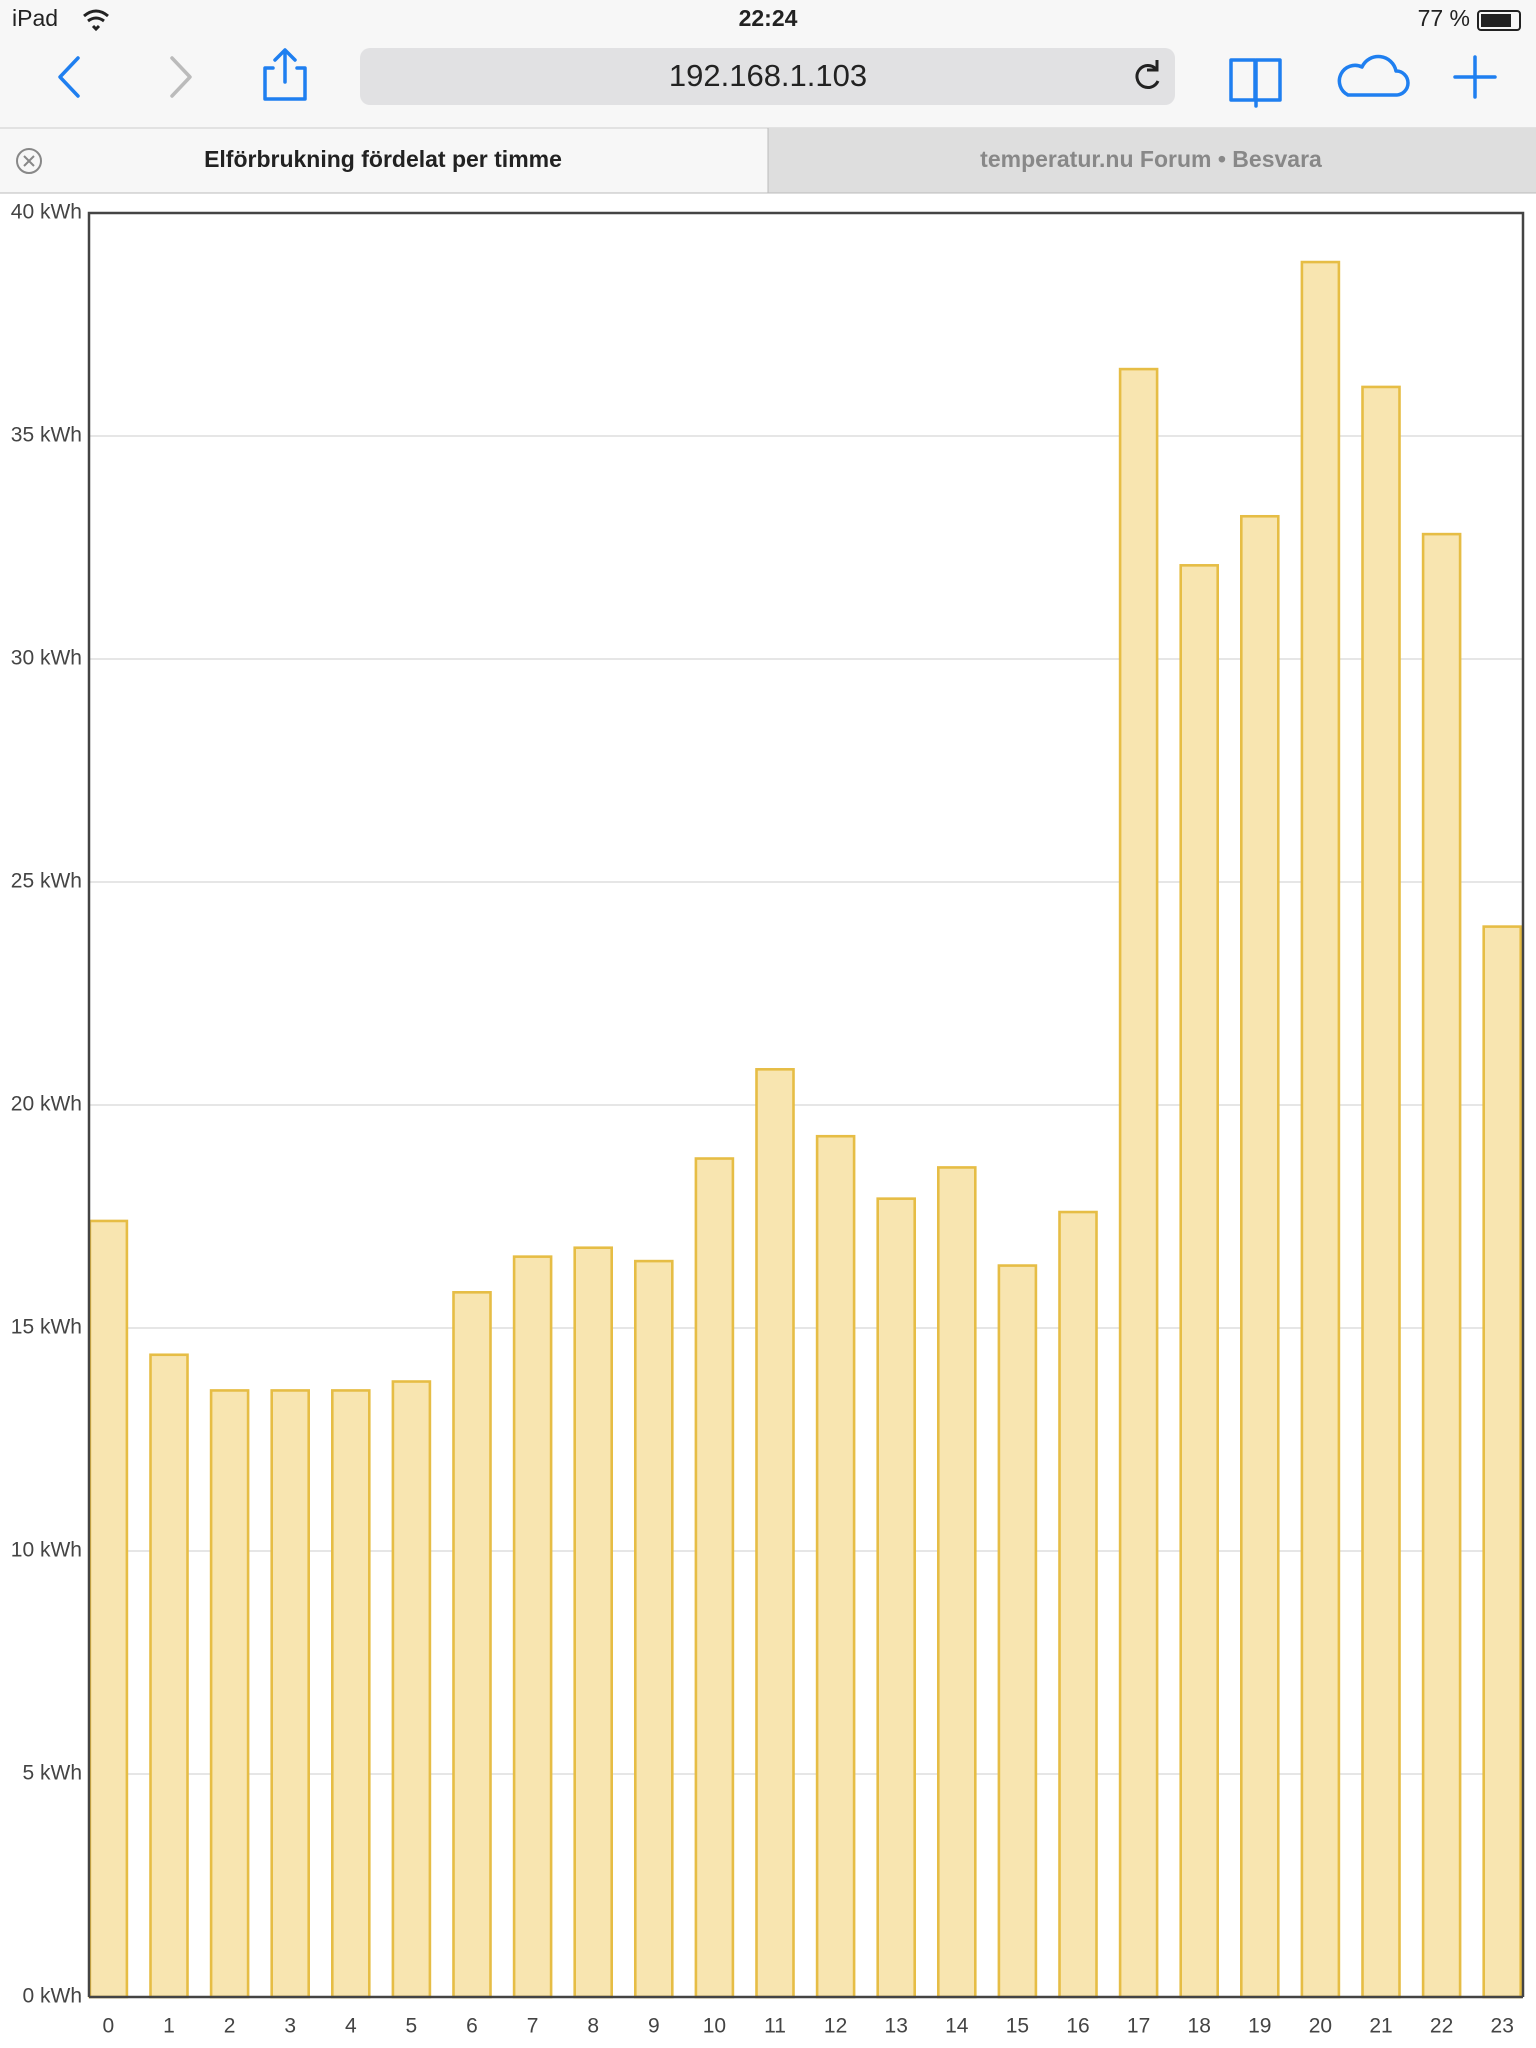 This screenshot has width=1536, height=2048. I want to click on x-tick-label: 12, so click(835, 2026).